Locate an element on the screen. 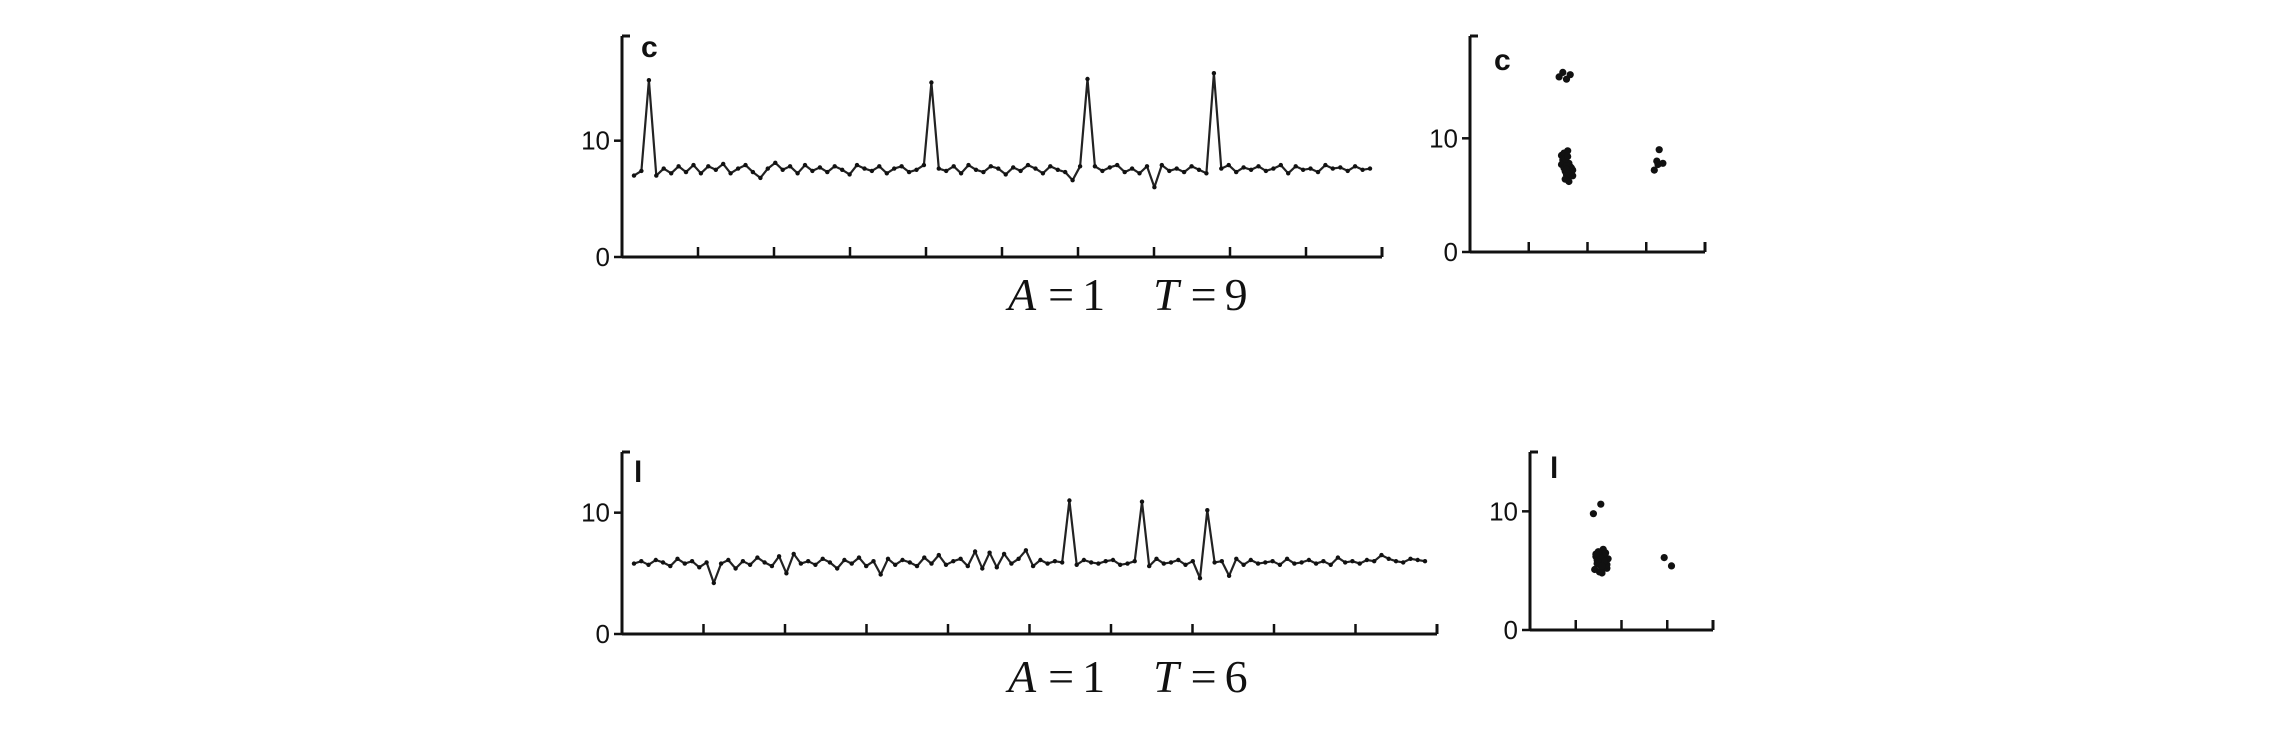  panel-c-caption: A = 1 T = 9 is located at coordinates (1126, 294).